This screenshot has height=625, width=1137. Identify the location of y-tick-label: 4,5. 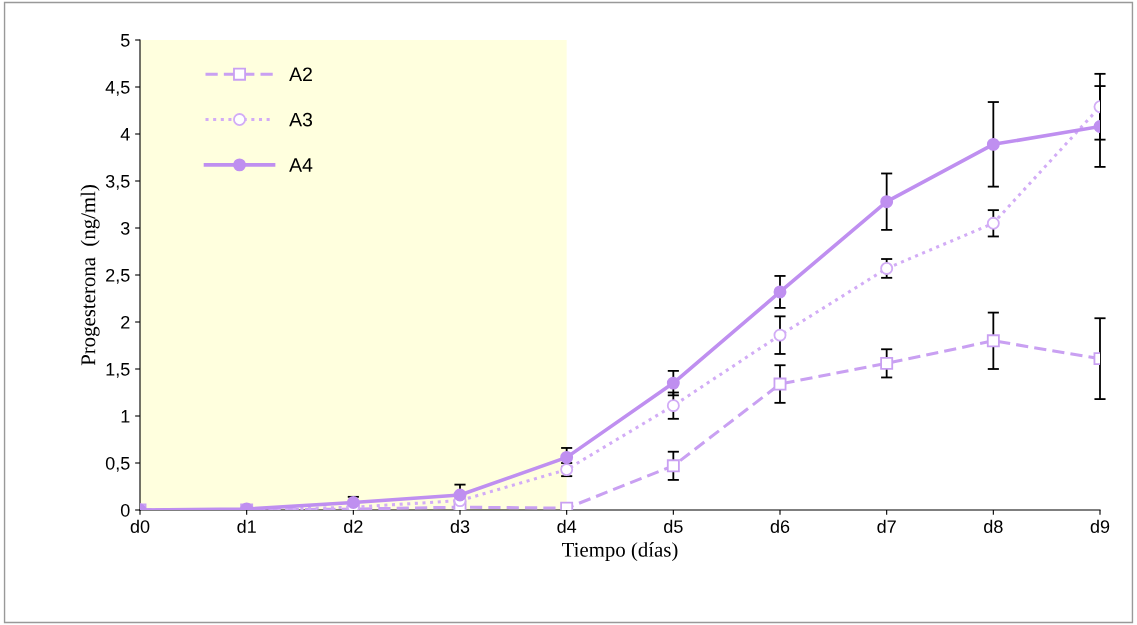
(117, 88).